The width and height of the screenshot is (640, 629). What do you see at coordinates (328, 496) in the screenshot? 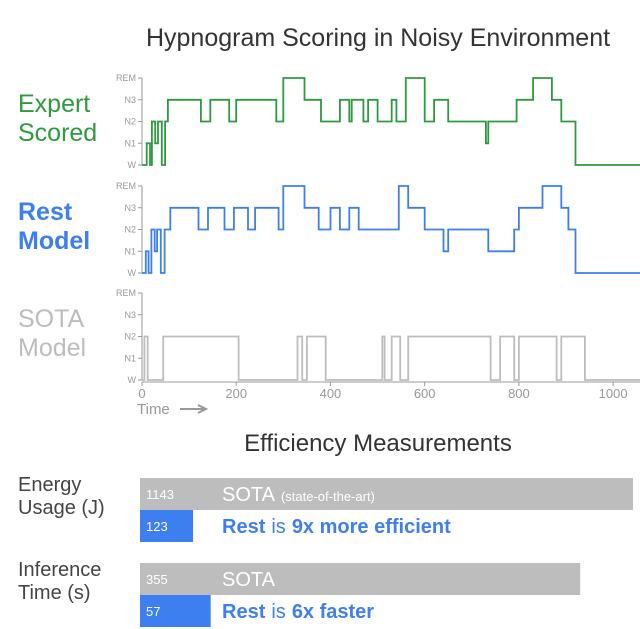
I see `annotation-part: (state-of-the-art)` at bounding box center [328, 496].